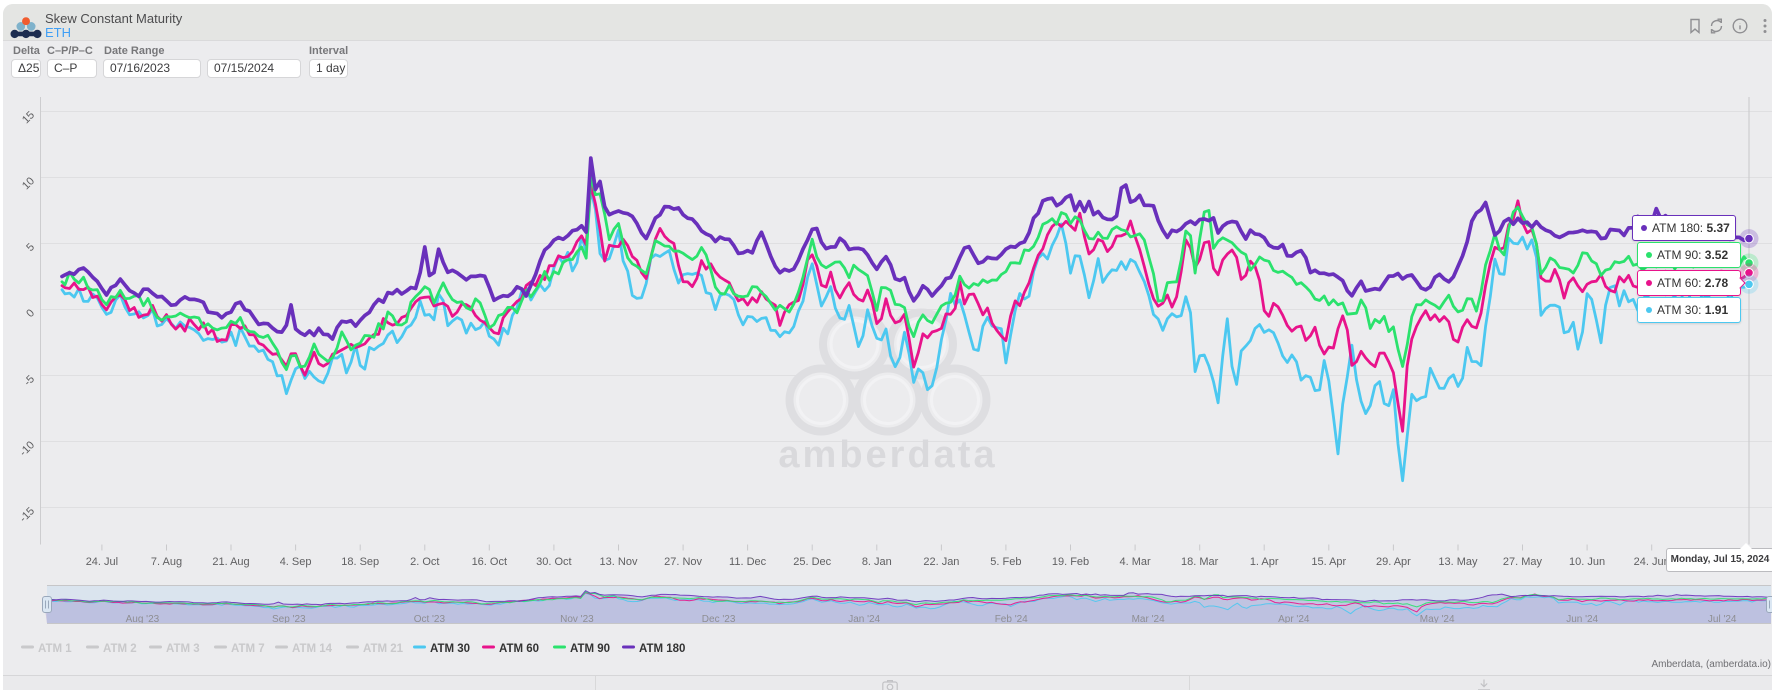 The width and height of the screenshot is (1775, 696). I want to click on svg-text: 30. Oct, so click(553, 562).